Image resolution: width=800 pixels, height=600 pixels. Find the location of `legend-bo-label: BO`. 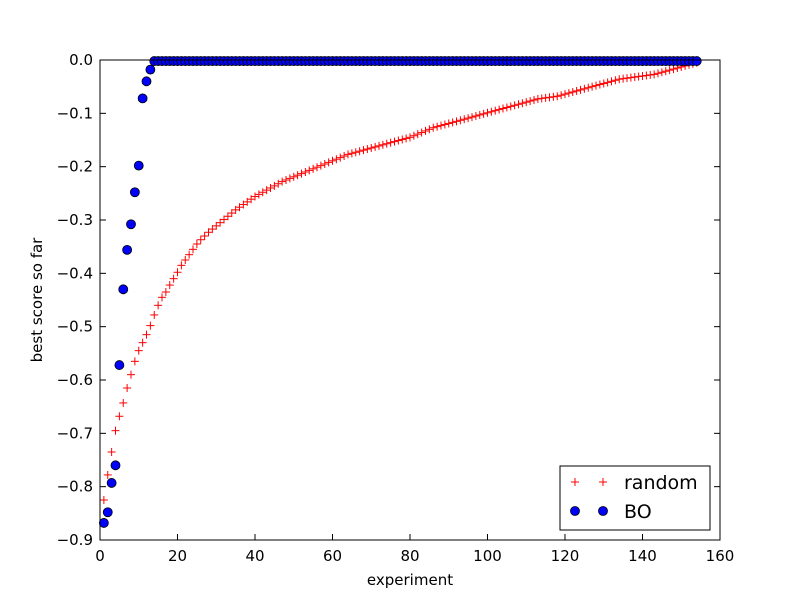

legend-bo-label: BO is located at coordinates (638, 512).